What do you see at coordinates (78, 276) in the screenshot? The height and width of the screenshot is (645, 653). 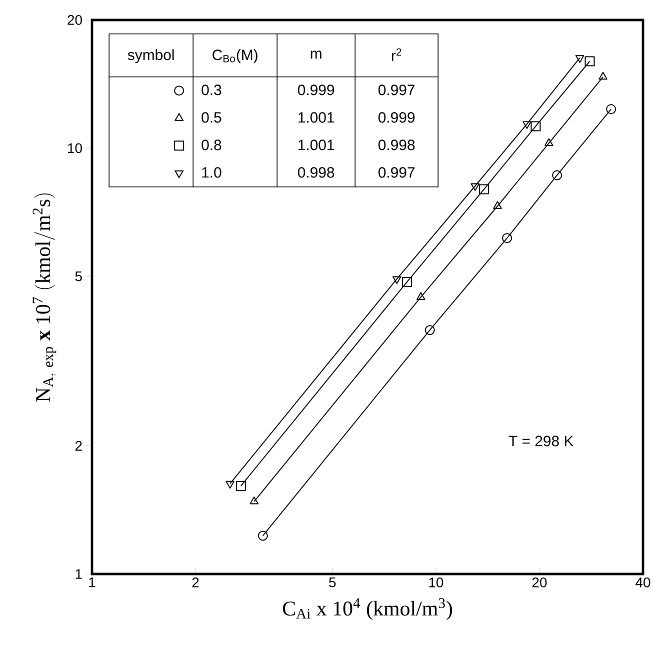 I see `y-tick-label: 5` at bounding box center [78, 276].